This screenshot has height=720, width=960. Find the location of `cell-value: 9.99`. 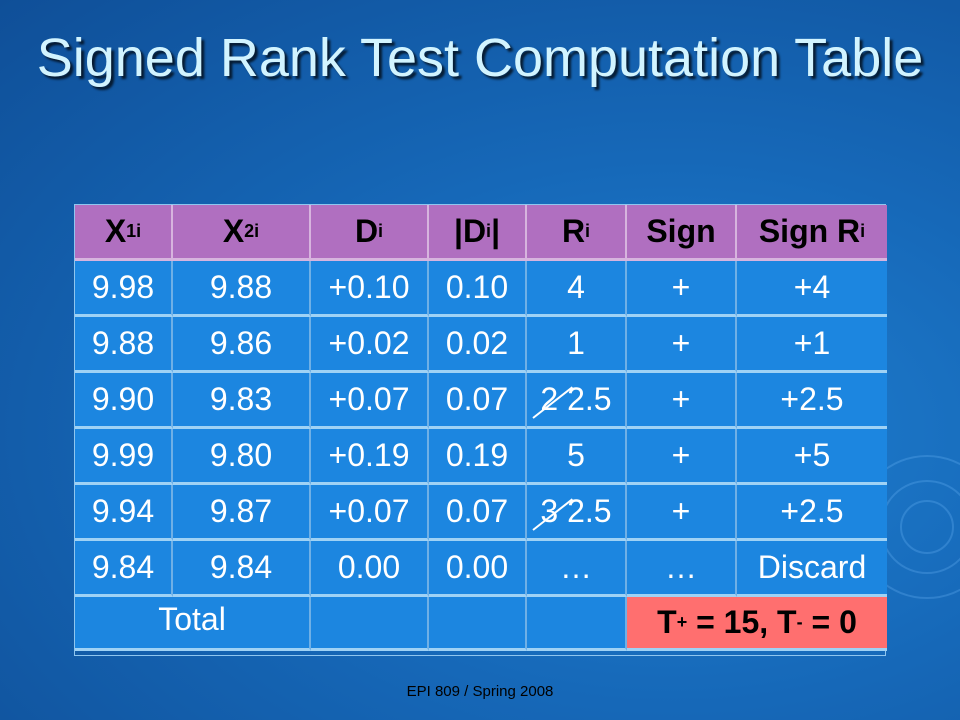

cell-value: 9.99 is located at coordinates (123, 455).